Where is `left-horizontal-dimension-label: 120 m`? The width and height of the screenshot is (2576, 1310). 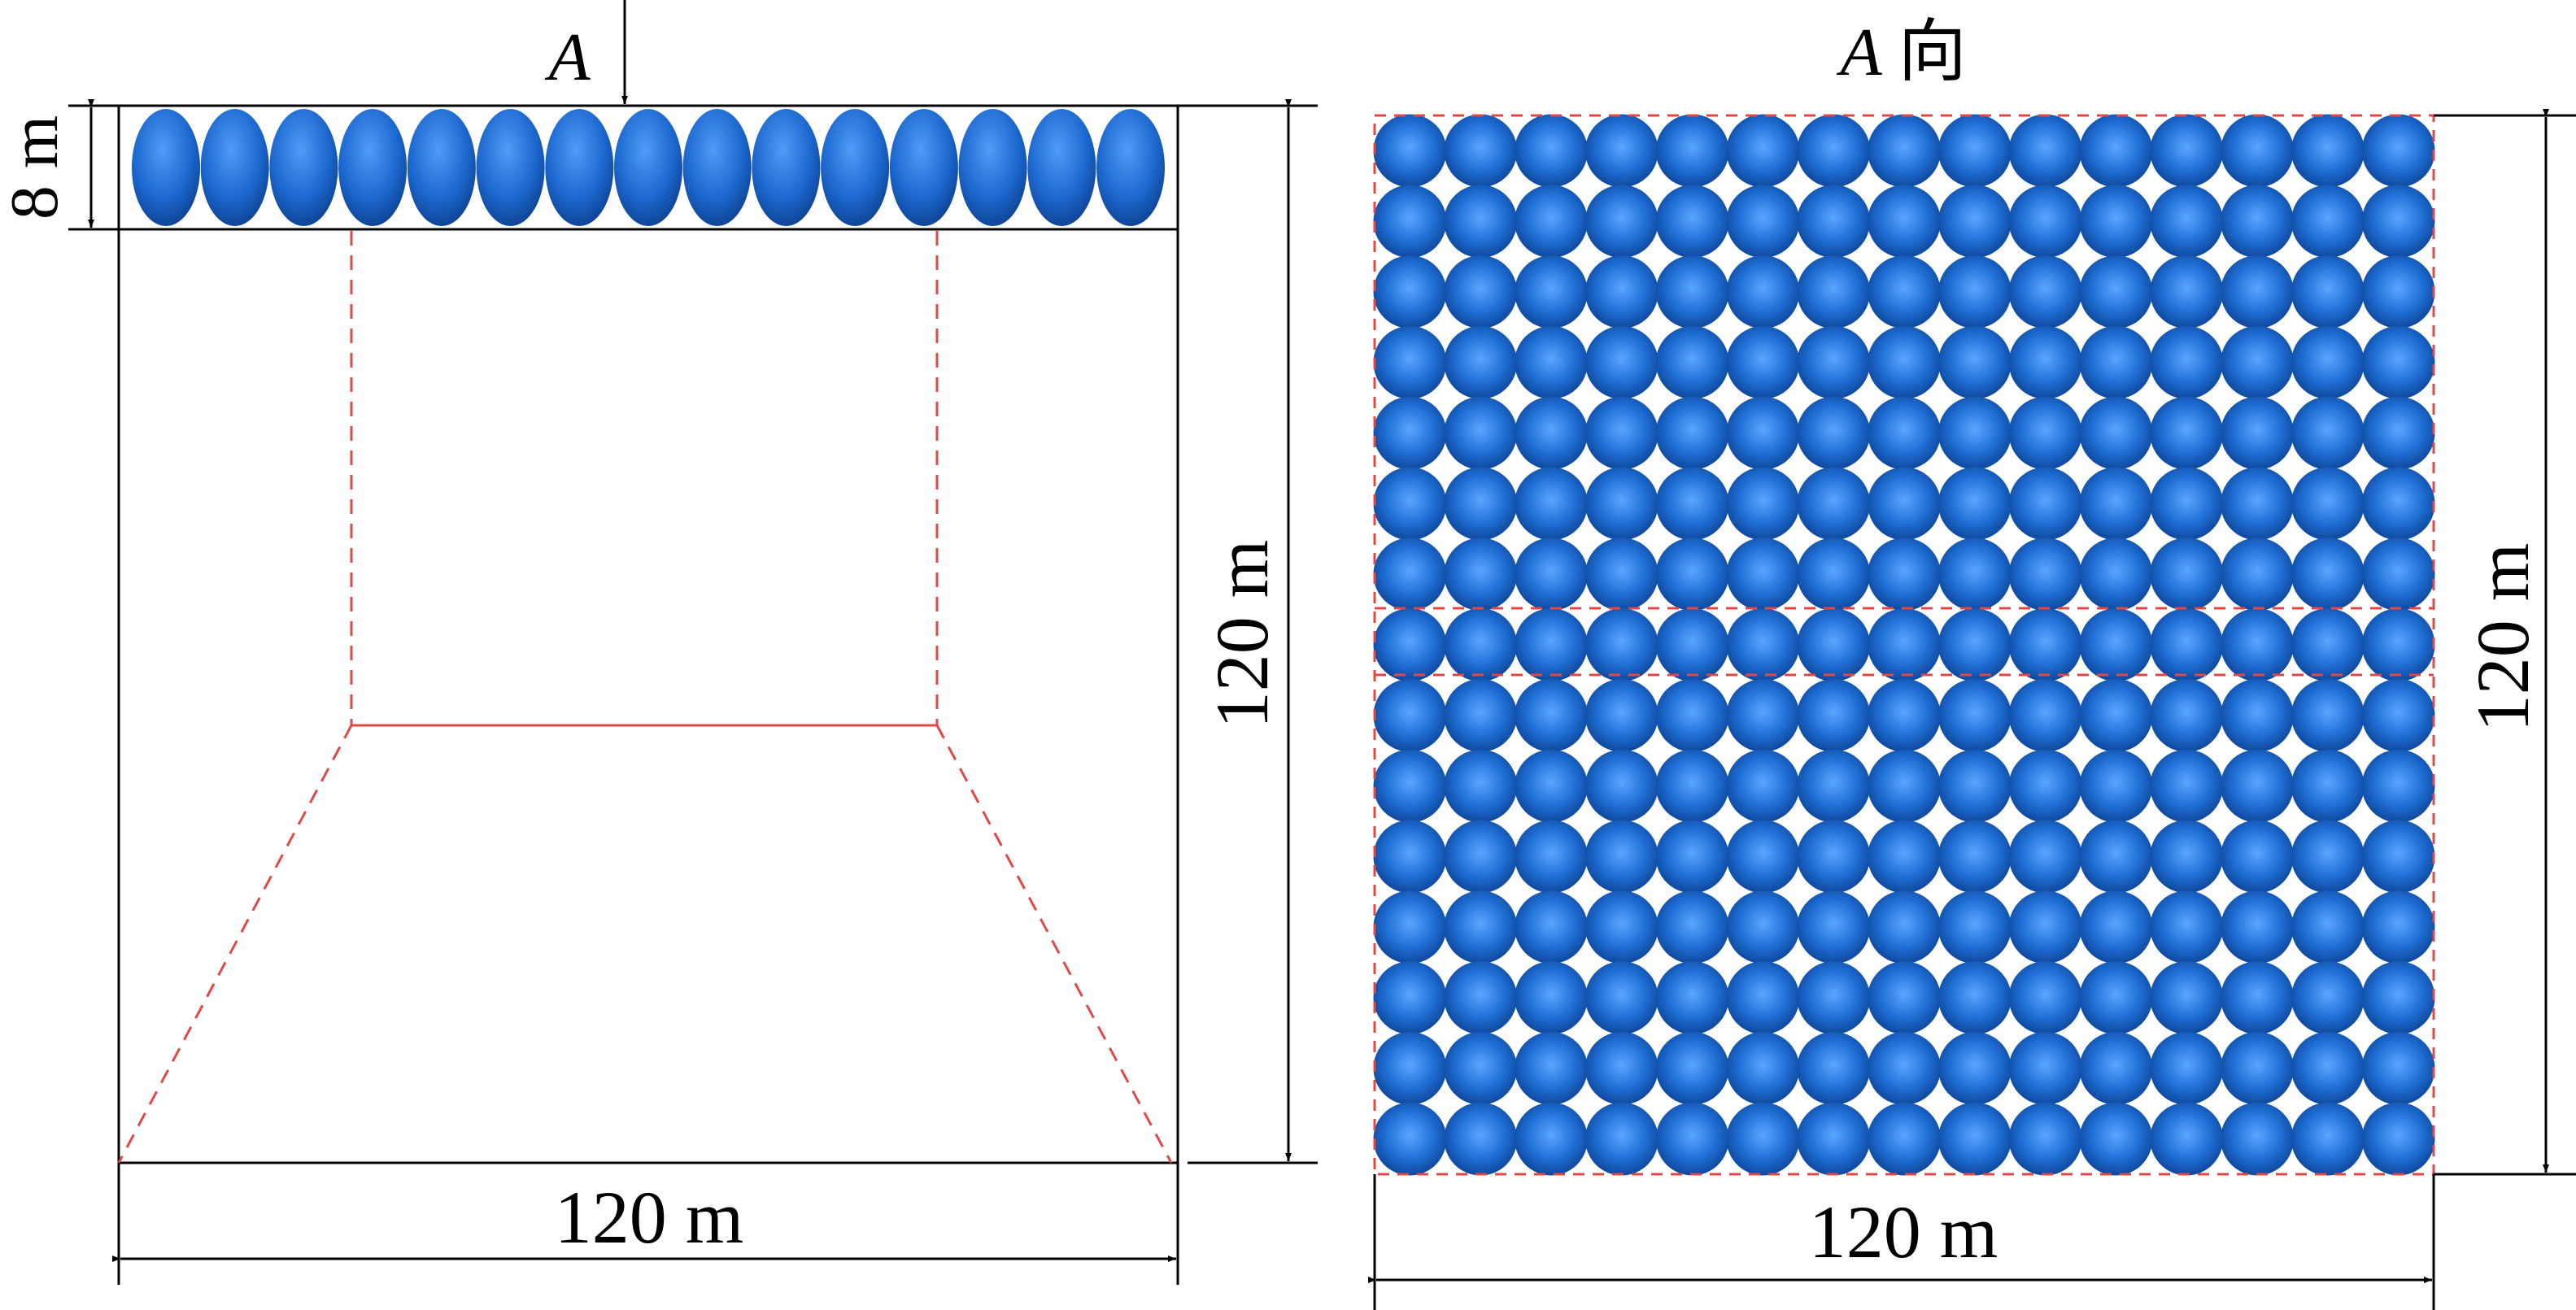 left-horizontal-dimension-label: 120 m is located at coordinates (649, 1217).